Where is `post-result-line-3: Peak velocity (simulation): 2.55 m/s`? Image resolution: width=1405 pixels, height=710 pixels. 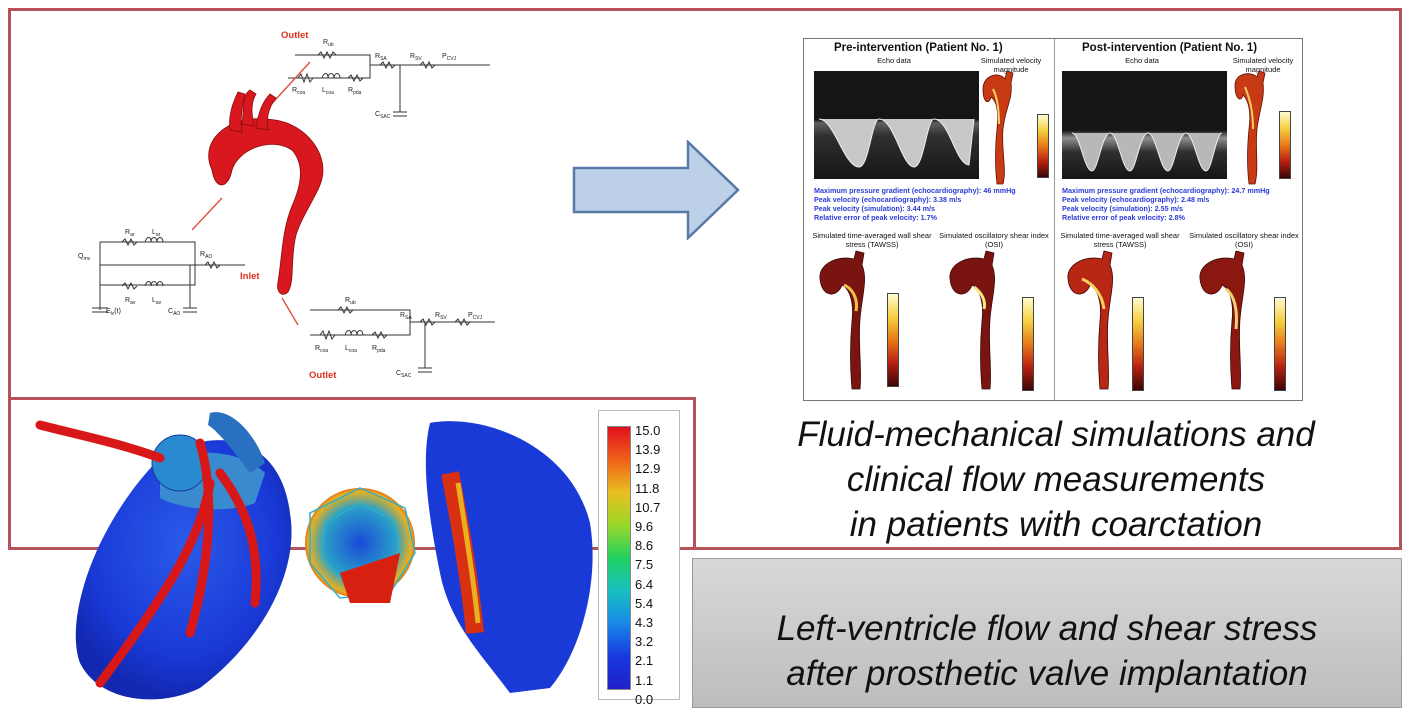 post-result-line-3: Peak velocity (simulation): 2.55 m/s is located at coordinates (1123, 208).